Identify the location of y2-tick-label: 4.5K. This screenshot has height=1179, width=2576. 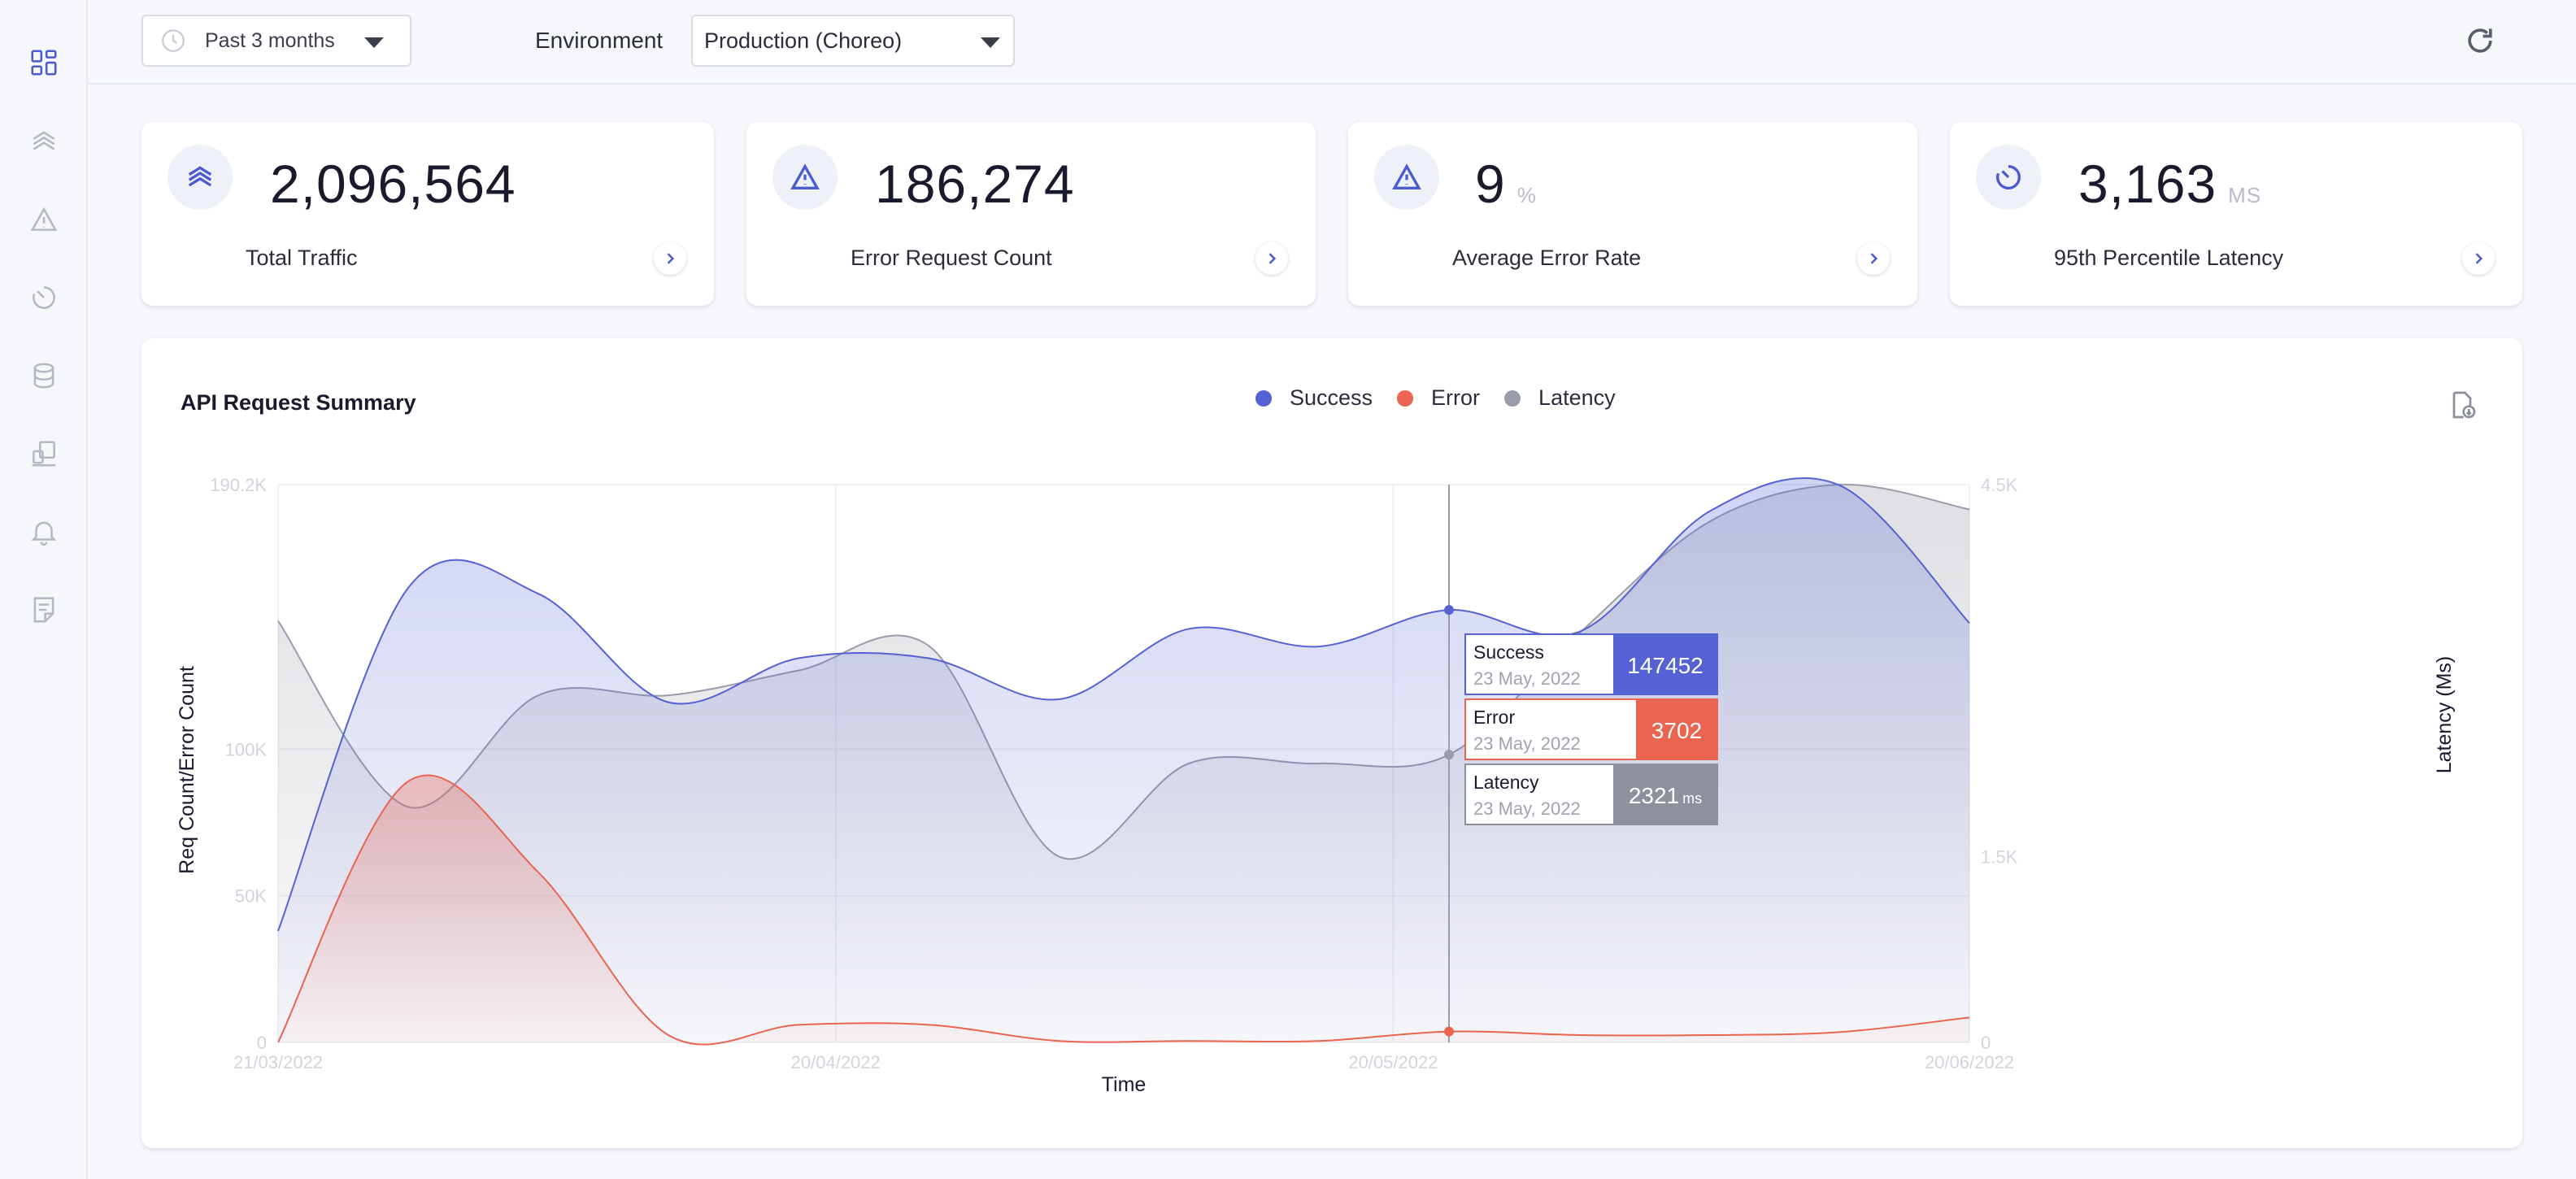
(2000, 485).